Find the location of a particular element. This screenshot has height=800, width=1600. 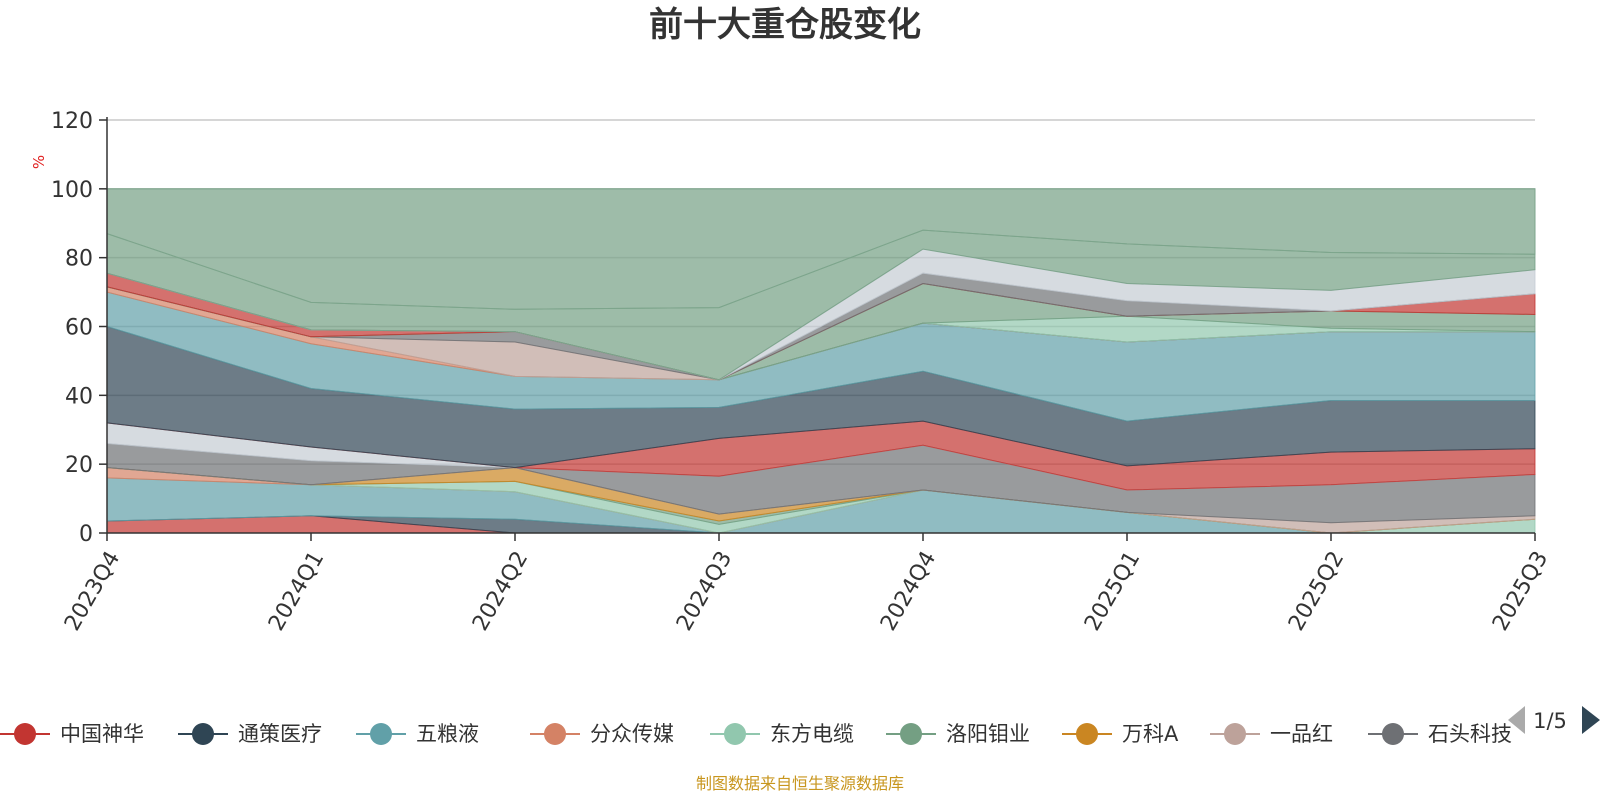

x-tick-label: 2025Q1 is located at coordinates (1112, 591).